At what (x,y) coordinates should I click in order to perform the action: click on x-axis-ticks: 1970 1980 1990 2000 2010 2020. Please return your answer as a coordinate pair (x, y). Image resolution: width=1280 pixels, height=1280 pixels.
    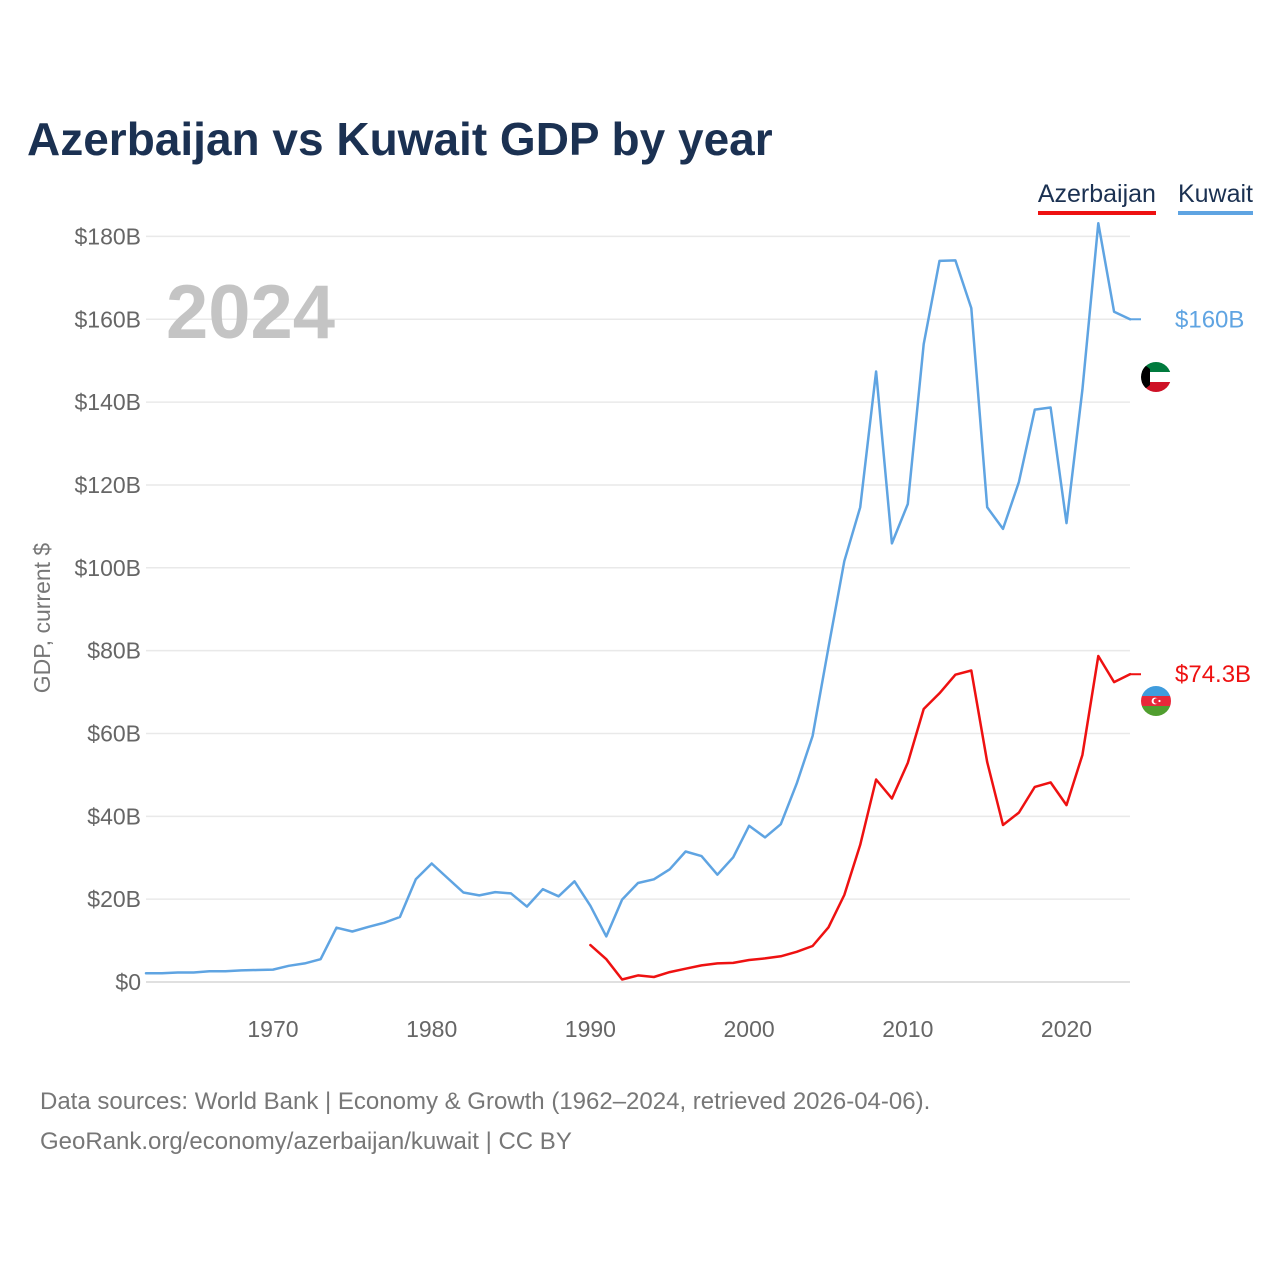
    Looking at the image, I should click on (669, 1029).